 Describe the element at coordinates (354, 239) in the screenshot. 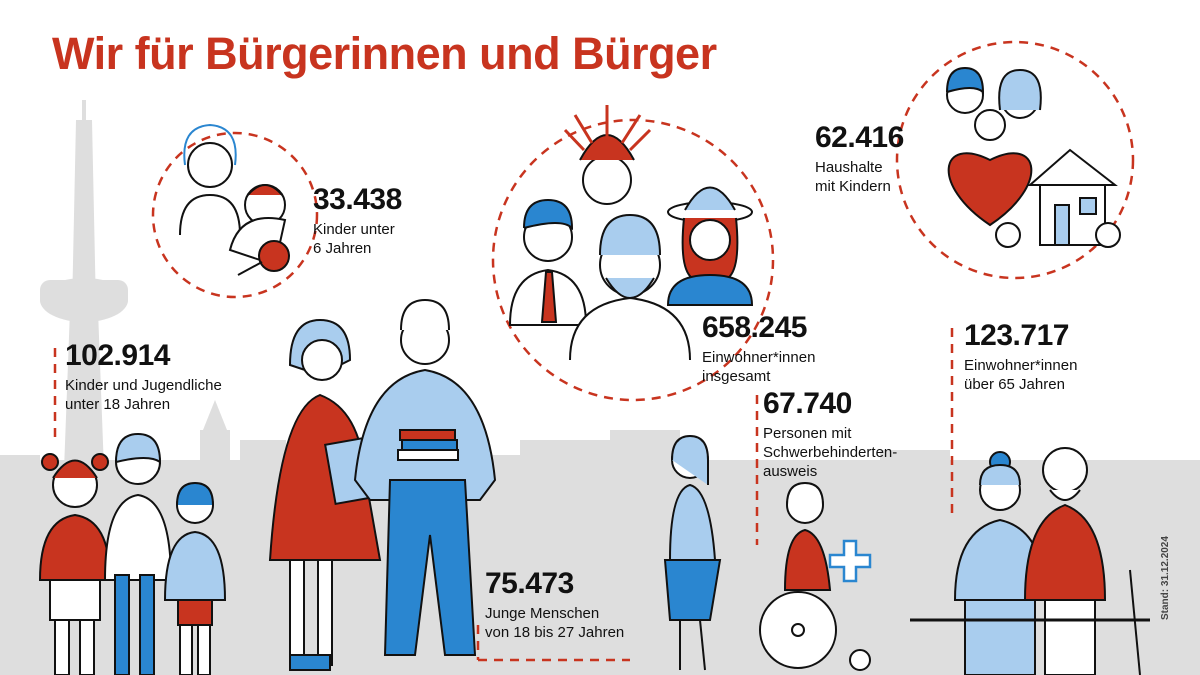

I see `stat-label: Kinder unter 6 Jahren` at that location.